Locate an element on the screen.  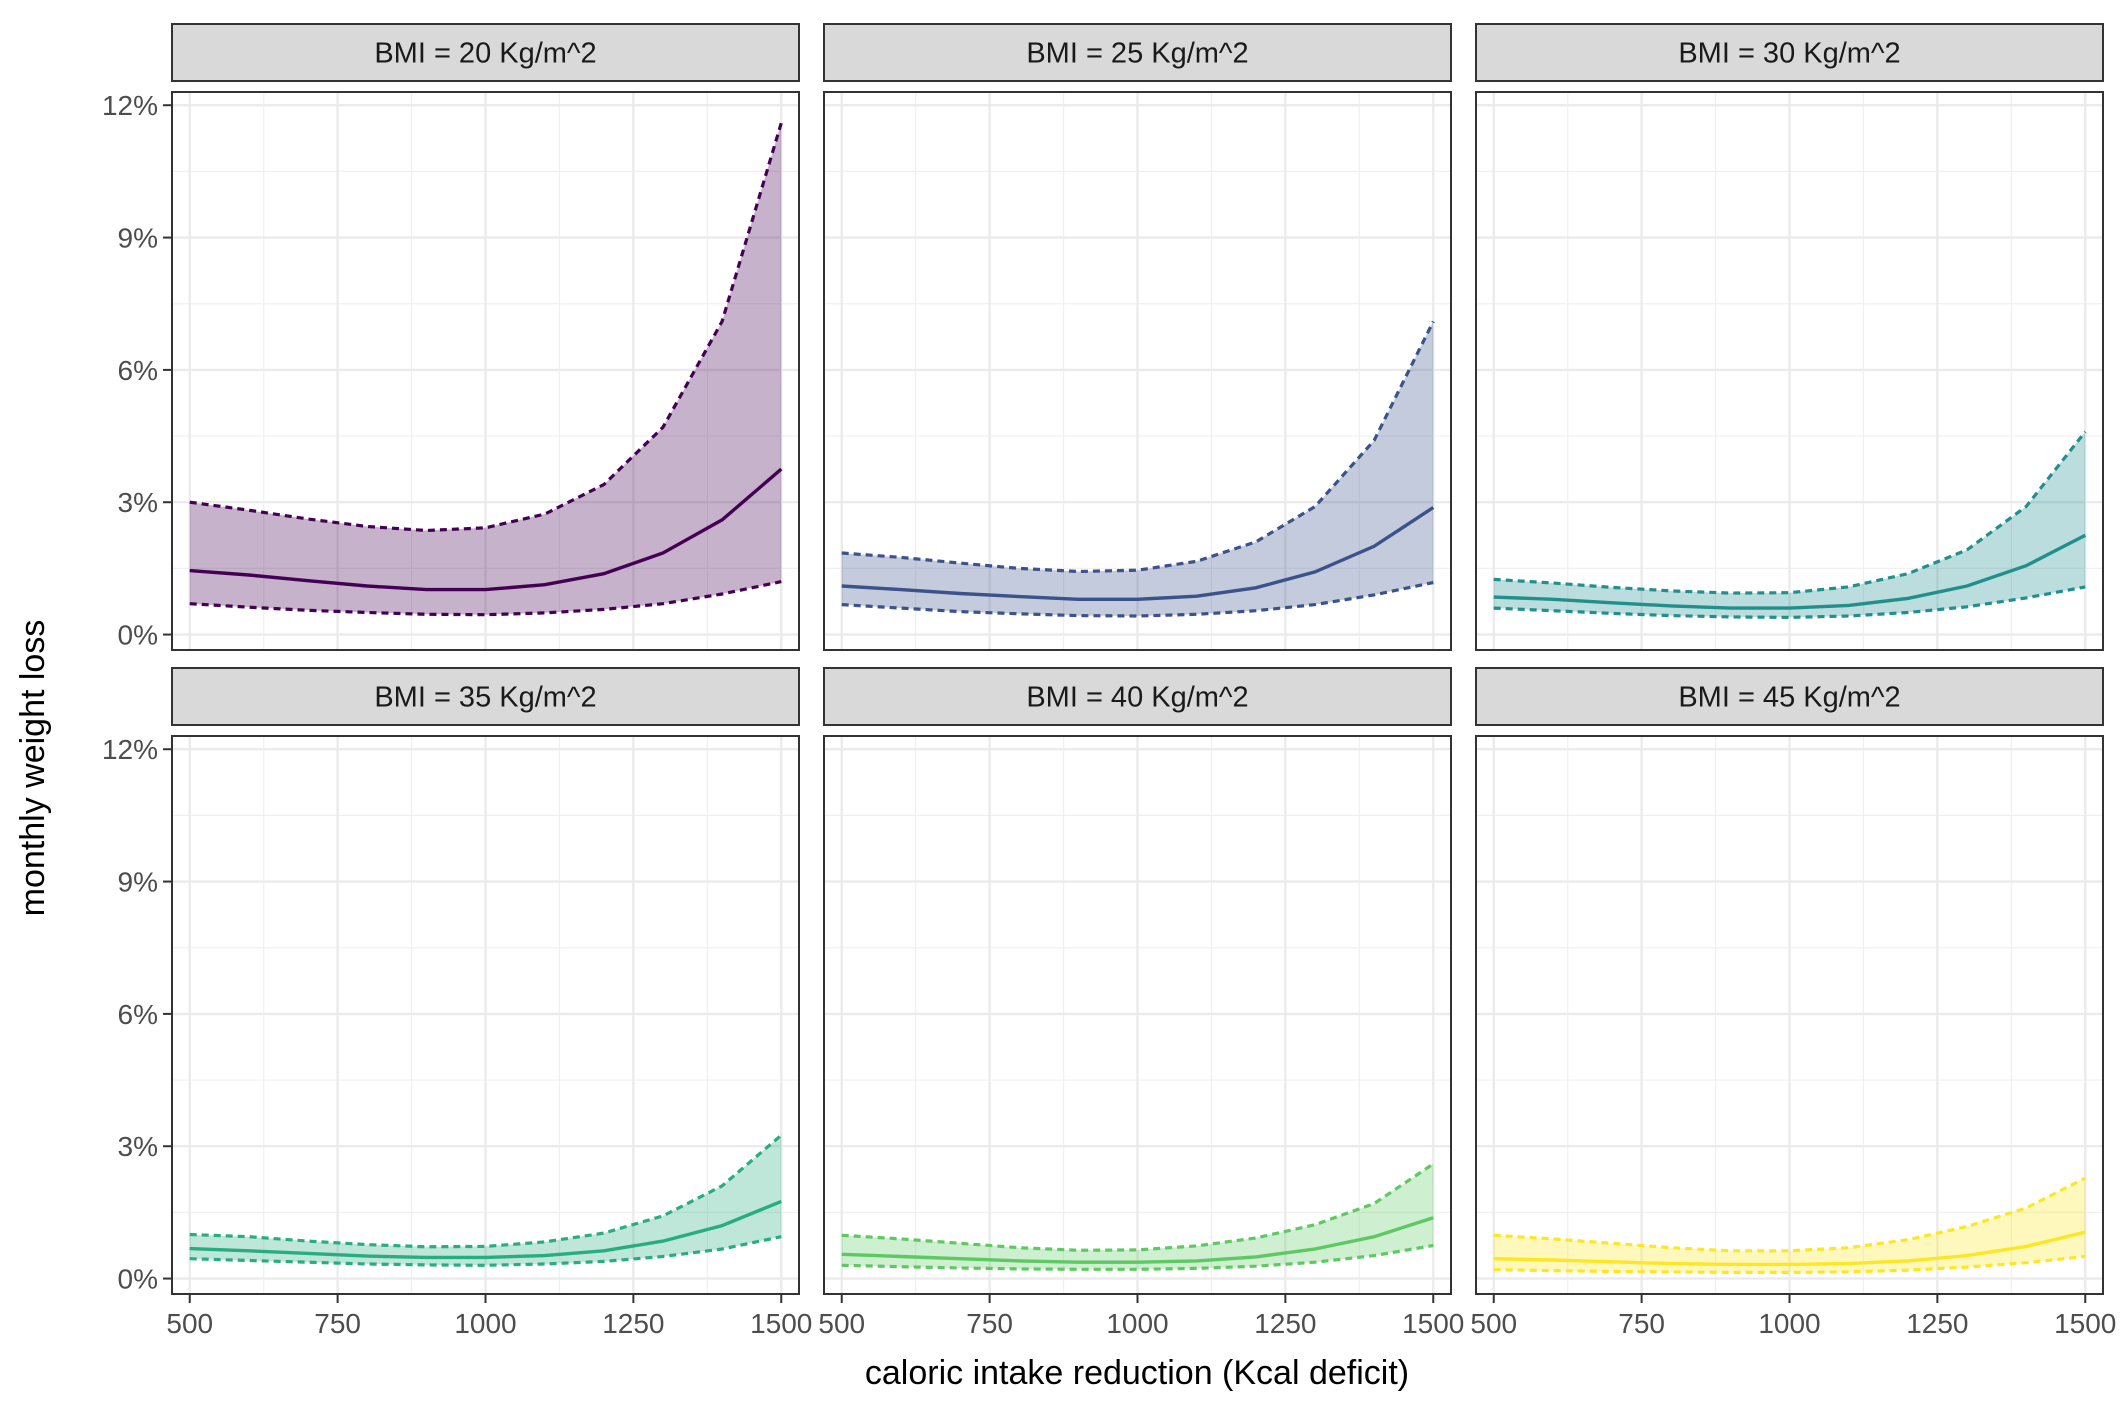
facet-strip-label: BMI = 30 Kg/m^2 is located at coordinates (1789, 54).